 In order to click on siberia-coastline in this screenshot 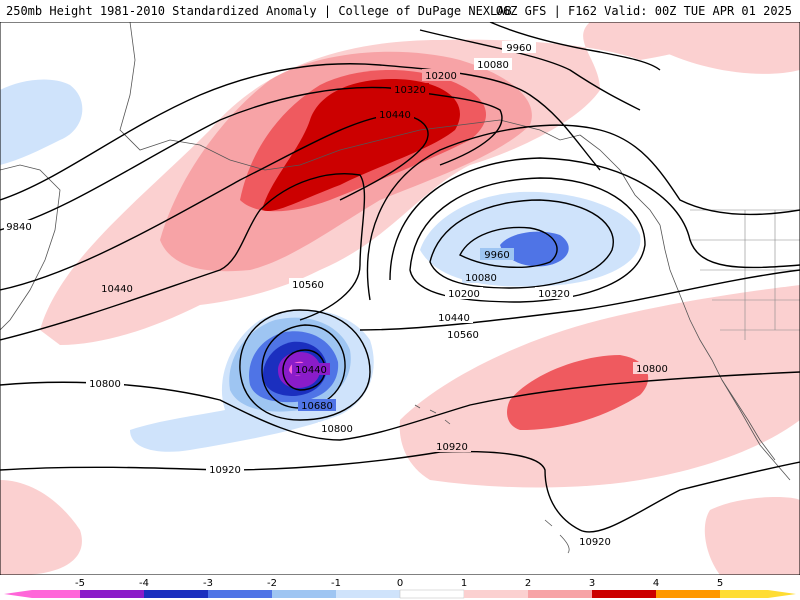, I will do `click(30, 247)`.